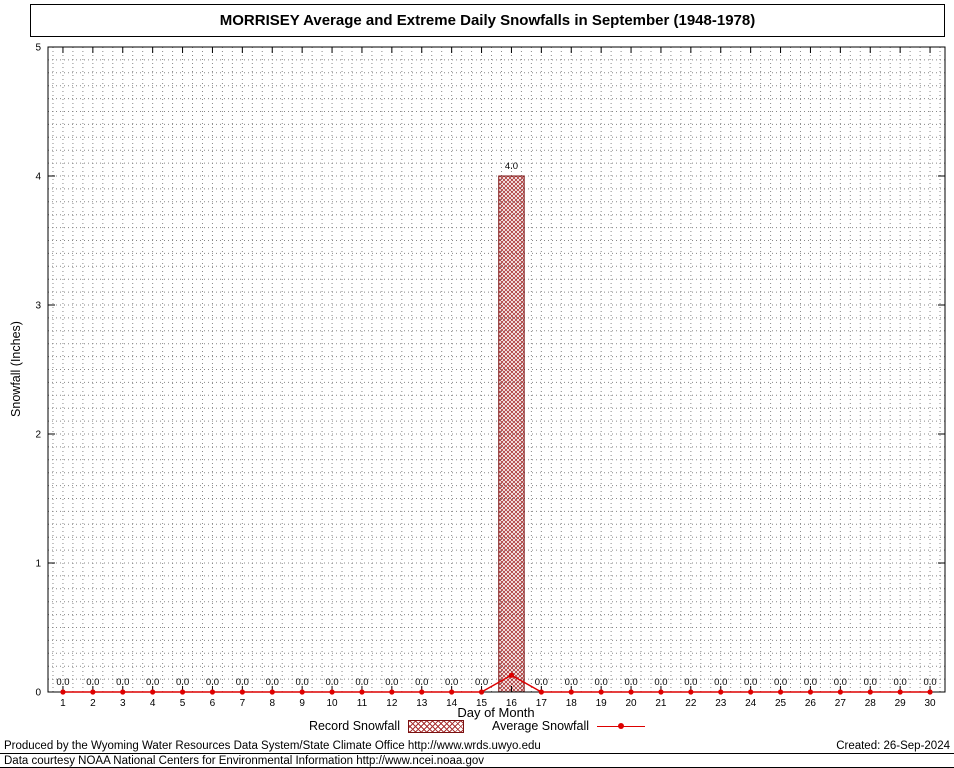  What do you see at coordinates (302, 703) in the screenshot?
I see `x-tick-label: 9` at bounding box center [302, 703].